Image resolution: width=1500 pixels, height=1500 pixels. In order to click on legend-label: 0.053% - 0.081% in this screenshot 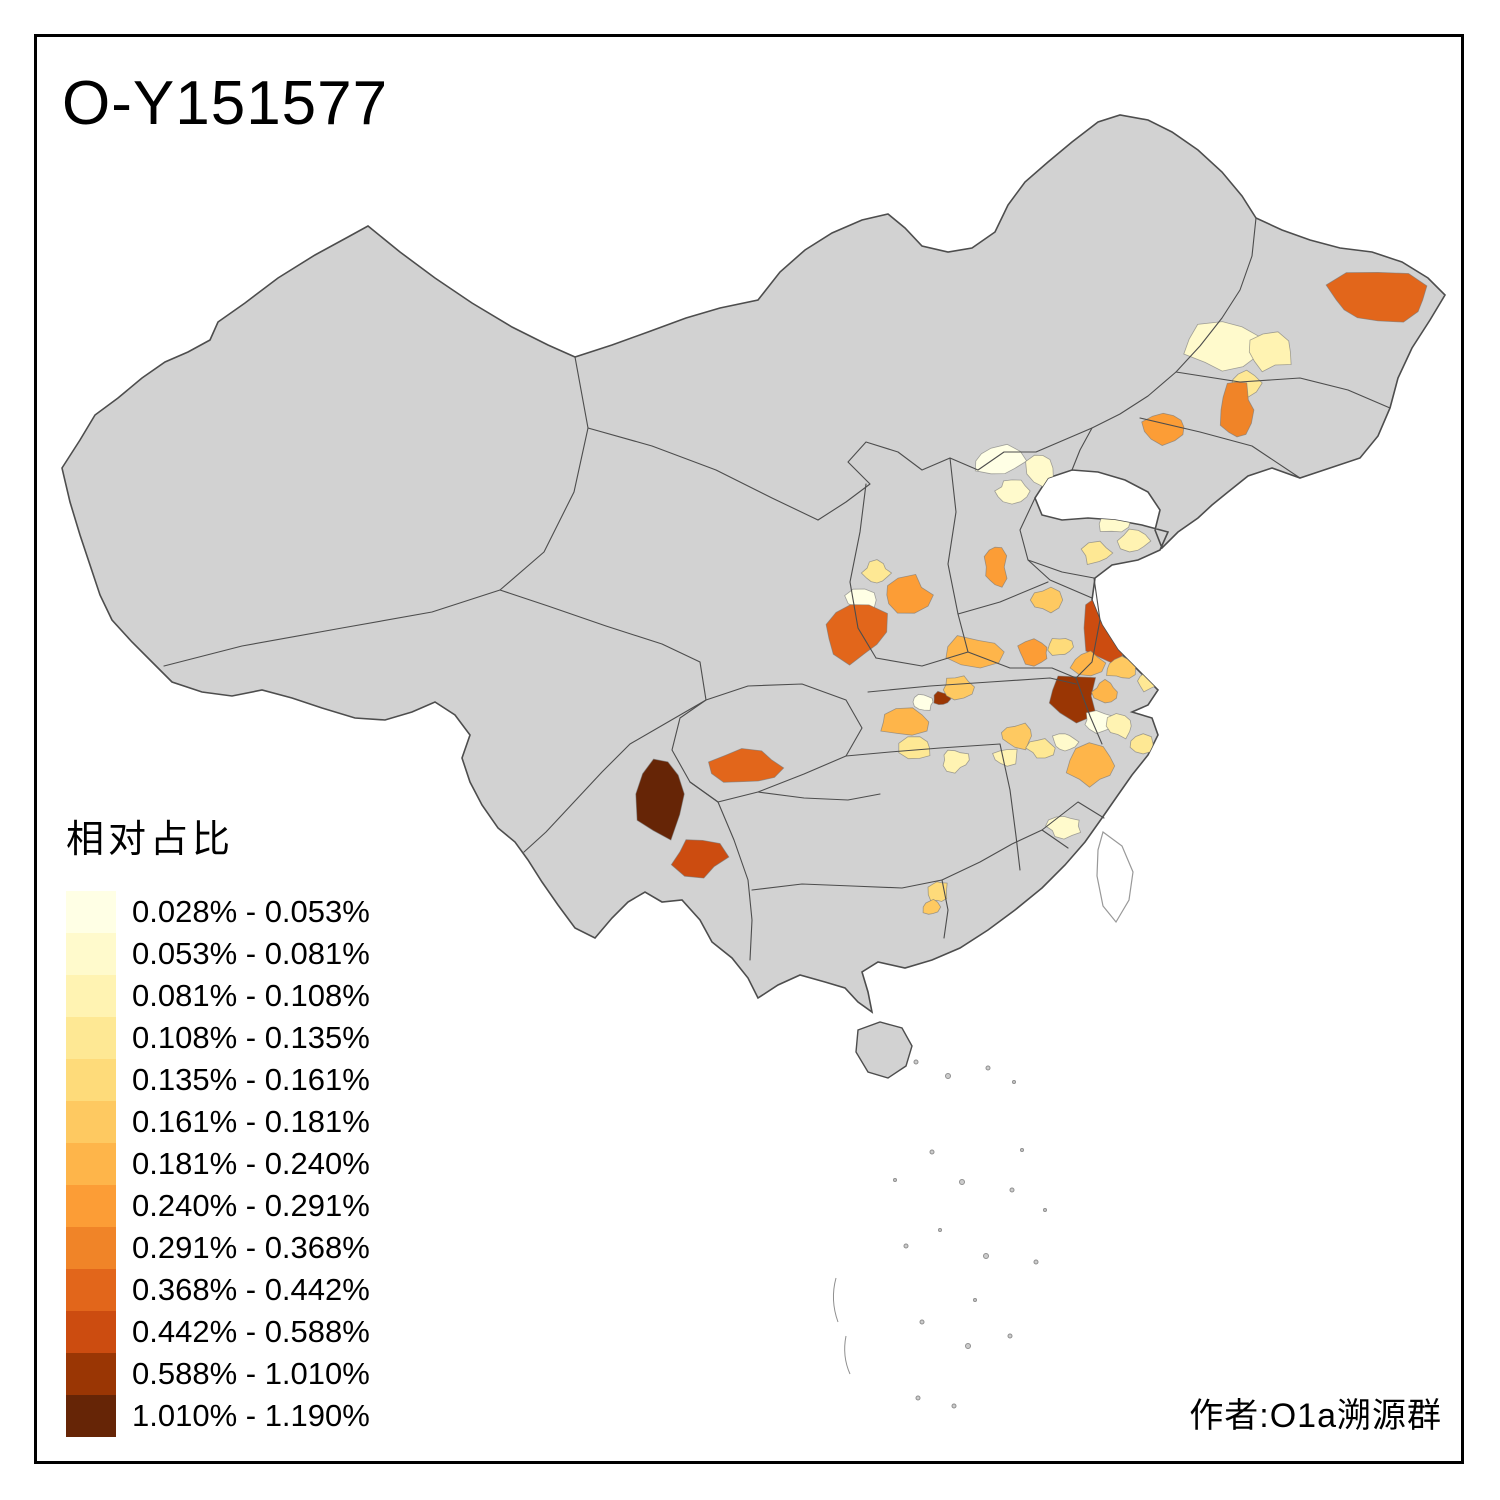, I will do `click(251, 953)`.